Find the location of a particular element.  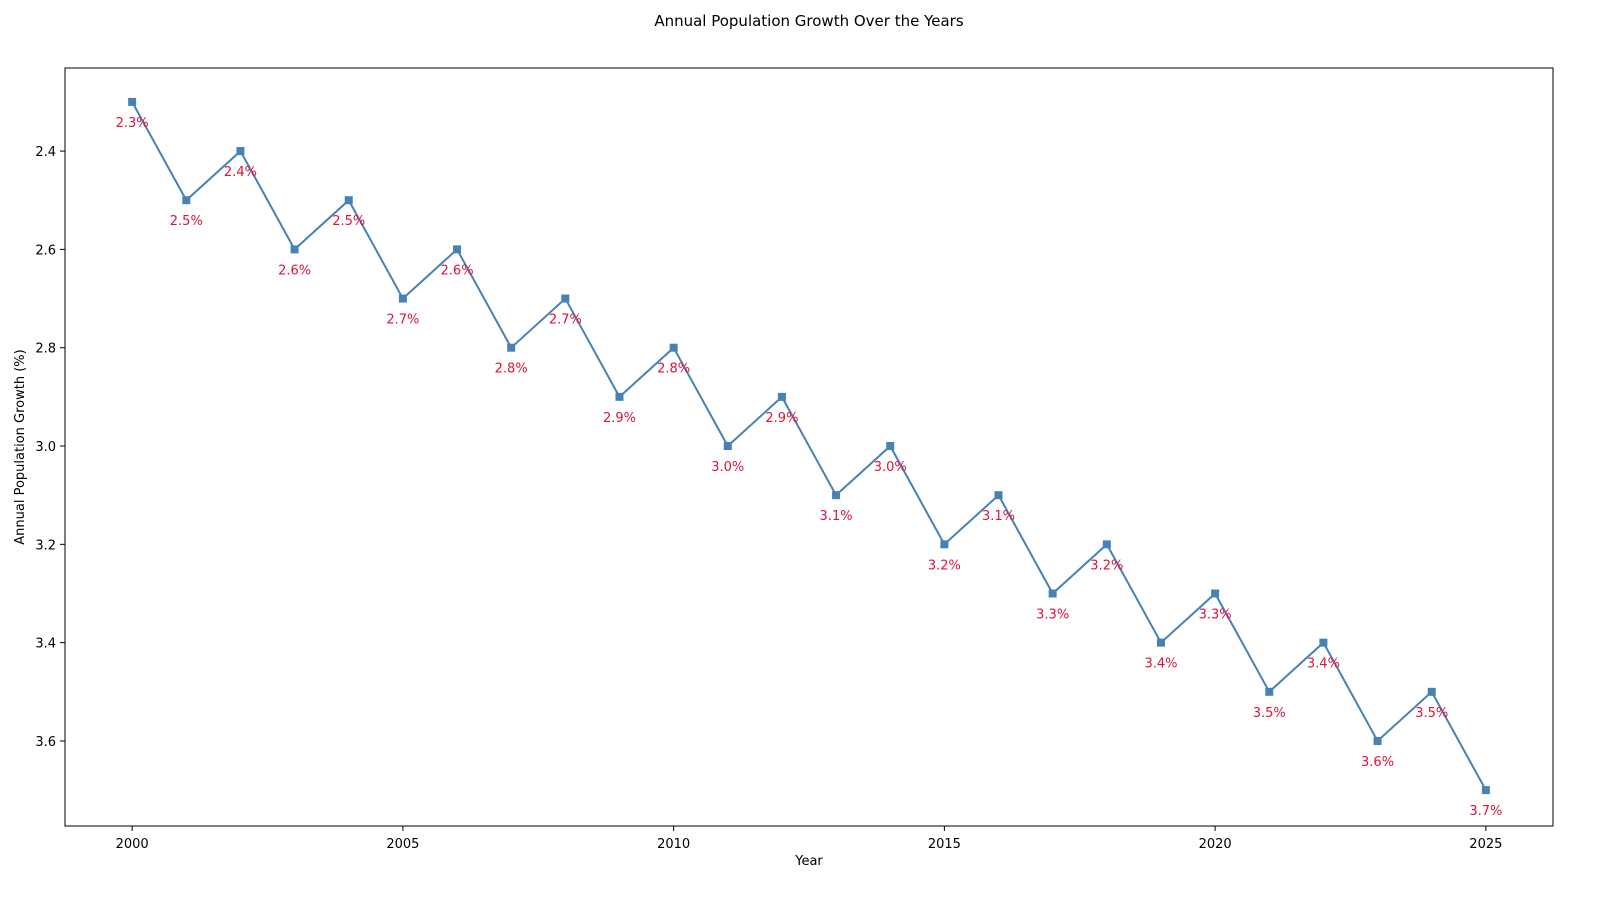

y-tick-label: 3.2 is located at coordinates (45, 545).